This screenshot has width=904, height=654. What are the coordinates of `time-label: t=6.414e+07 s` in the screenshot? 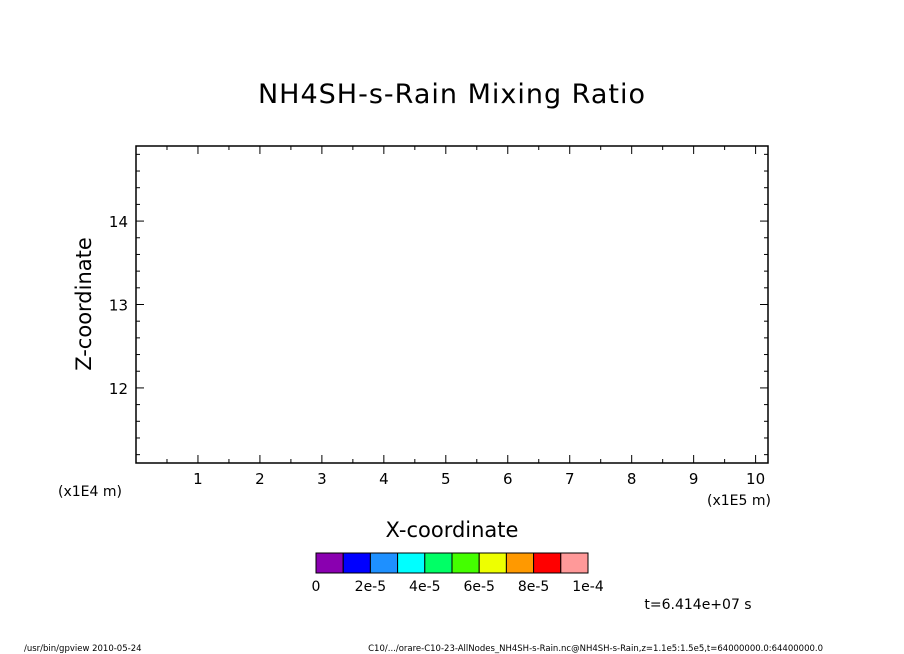 It's located at (697, 605).